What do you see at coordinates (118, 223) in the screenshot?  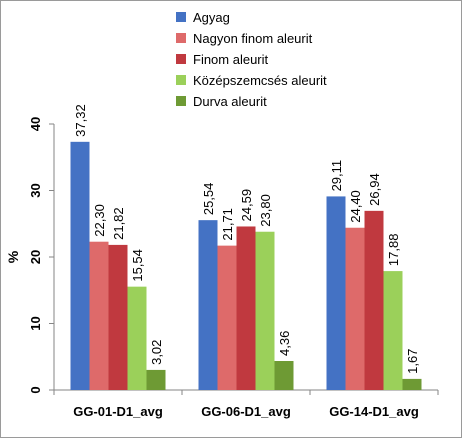 I see `data-label: 21,82` at bounding box center [118, 223].